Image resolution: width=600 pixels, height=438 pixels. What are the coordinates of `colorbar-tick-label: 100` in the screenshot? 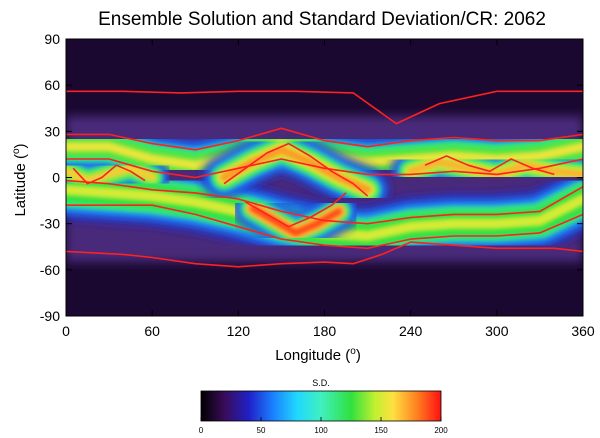 It's located at (321, 430).